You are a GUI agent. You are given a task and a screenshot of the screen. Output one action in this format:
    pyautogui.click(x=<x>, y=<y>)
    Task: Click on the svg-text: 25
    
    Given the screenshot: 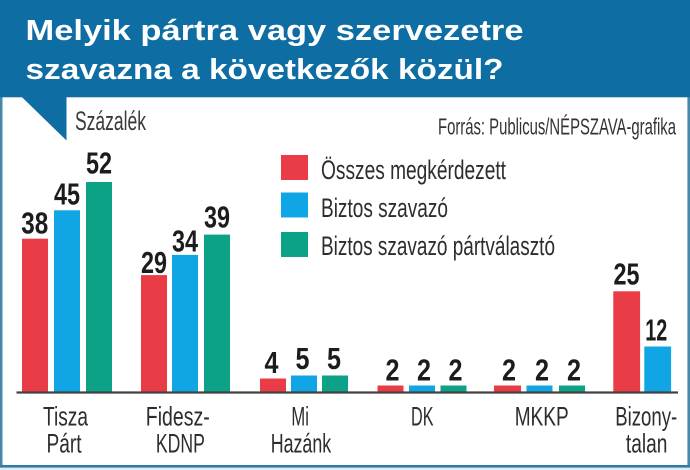 What is the action you would take?
    pyautogui.click(x=627, y=274)
    